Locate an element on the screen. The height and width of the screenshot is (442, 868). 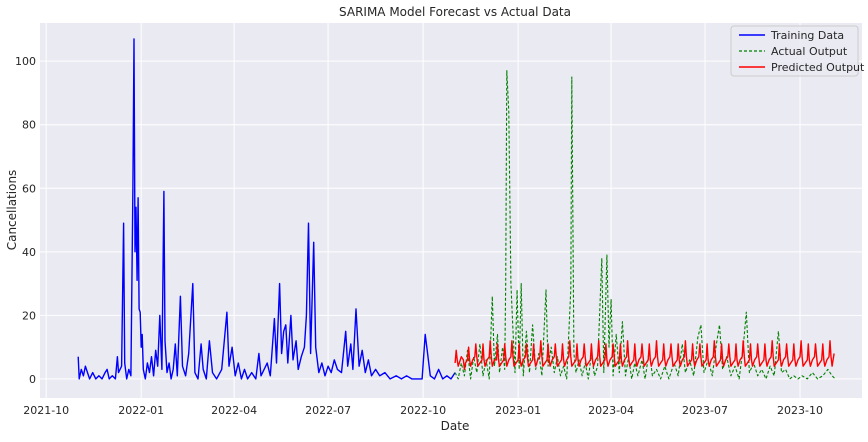
y-tick-label: 100 is located at coordinates (25, 61).